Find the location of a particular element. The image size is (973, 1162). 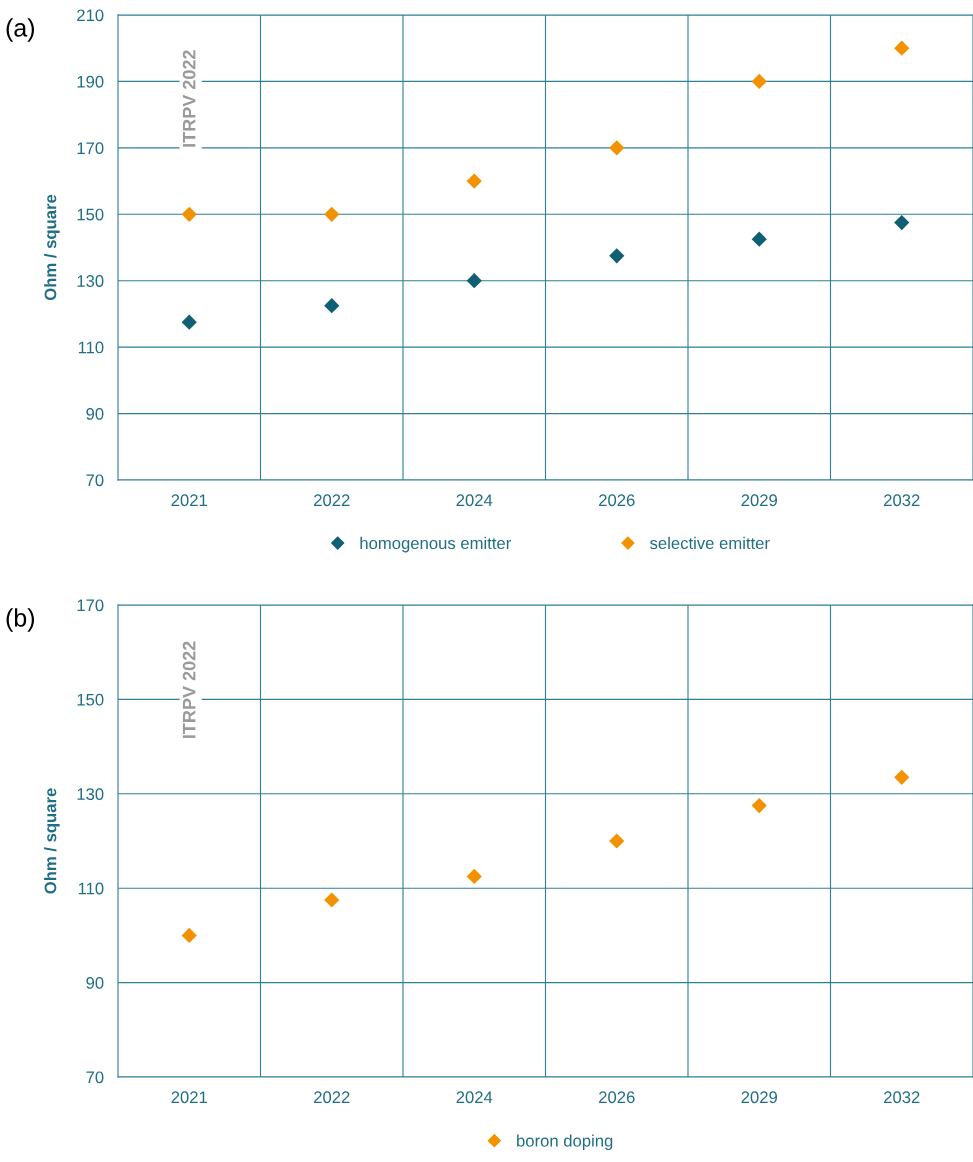

text: (b) is located at coordinates (20, 620).